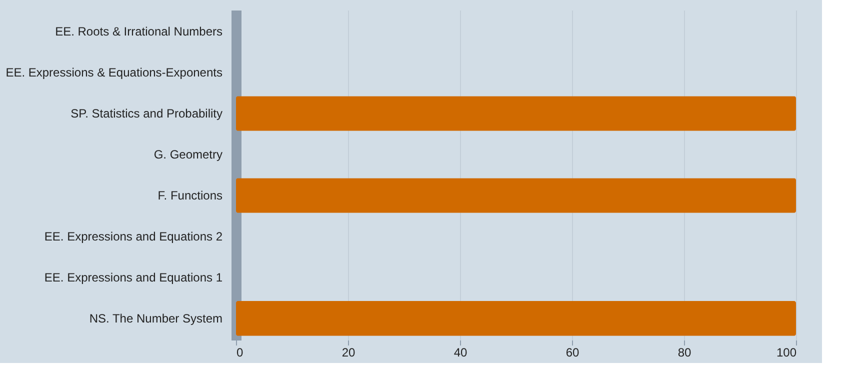 This screenshot has height=379, width=853. What do you see at coordinates (133, 236) in the screenshot?
I see `y-tick-label: EE. Expressions and Equations 2` at bounding box center [133, 236].